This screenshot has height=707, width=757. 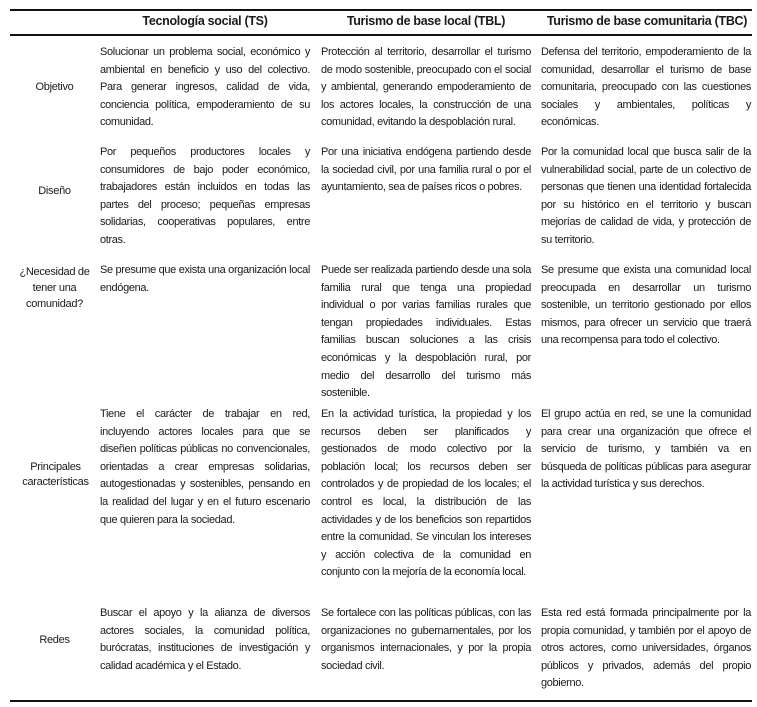 What do you see at coordinates (381, 35) in the screenshot?
I see `header-rule` at bounding box center [381, 35].